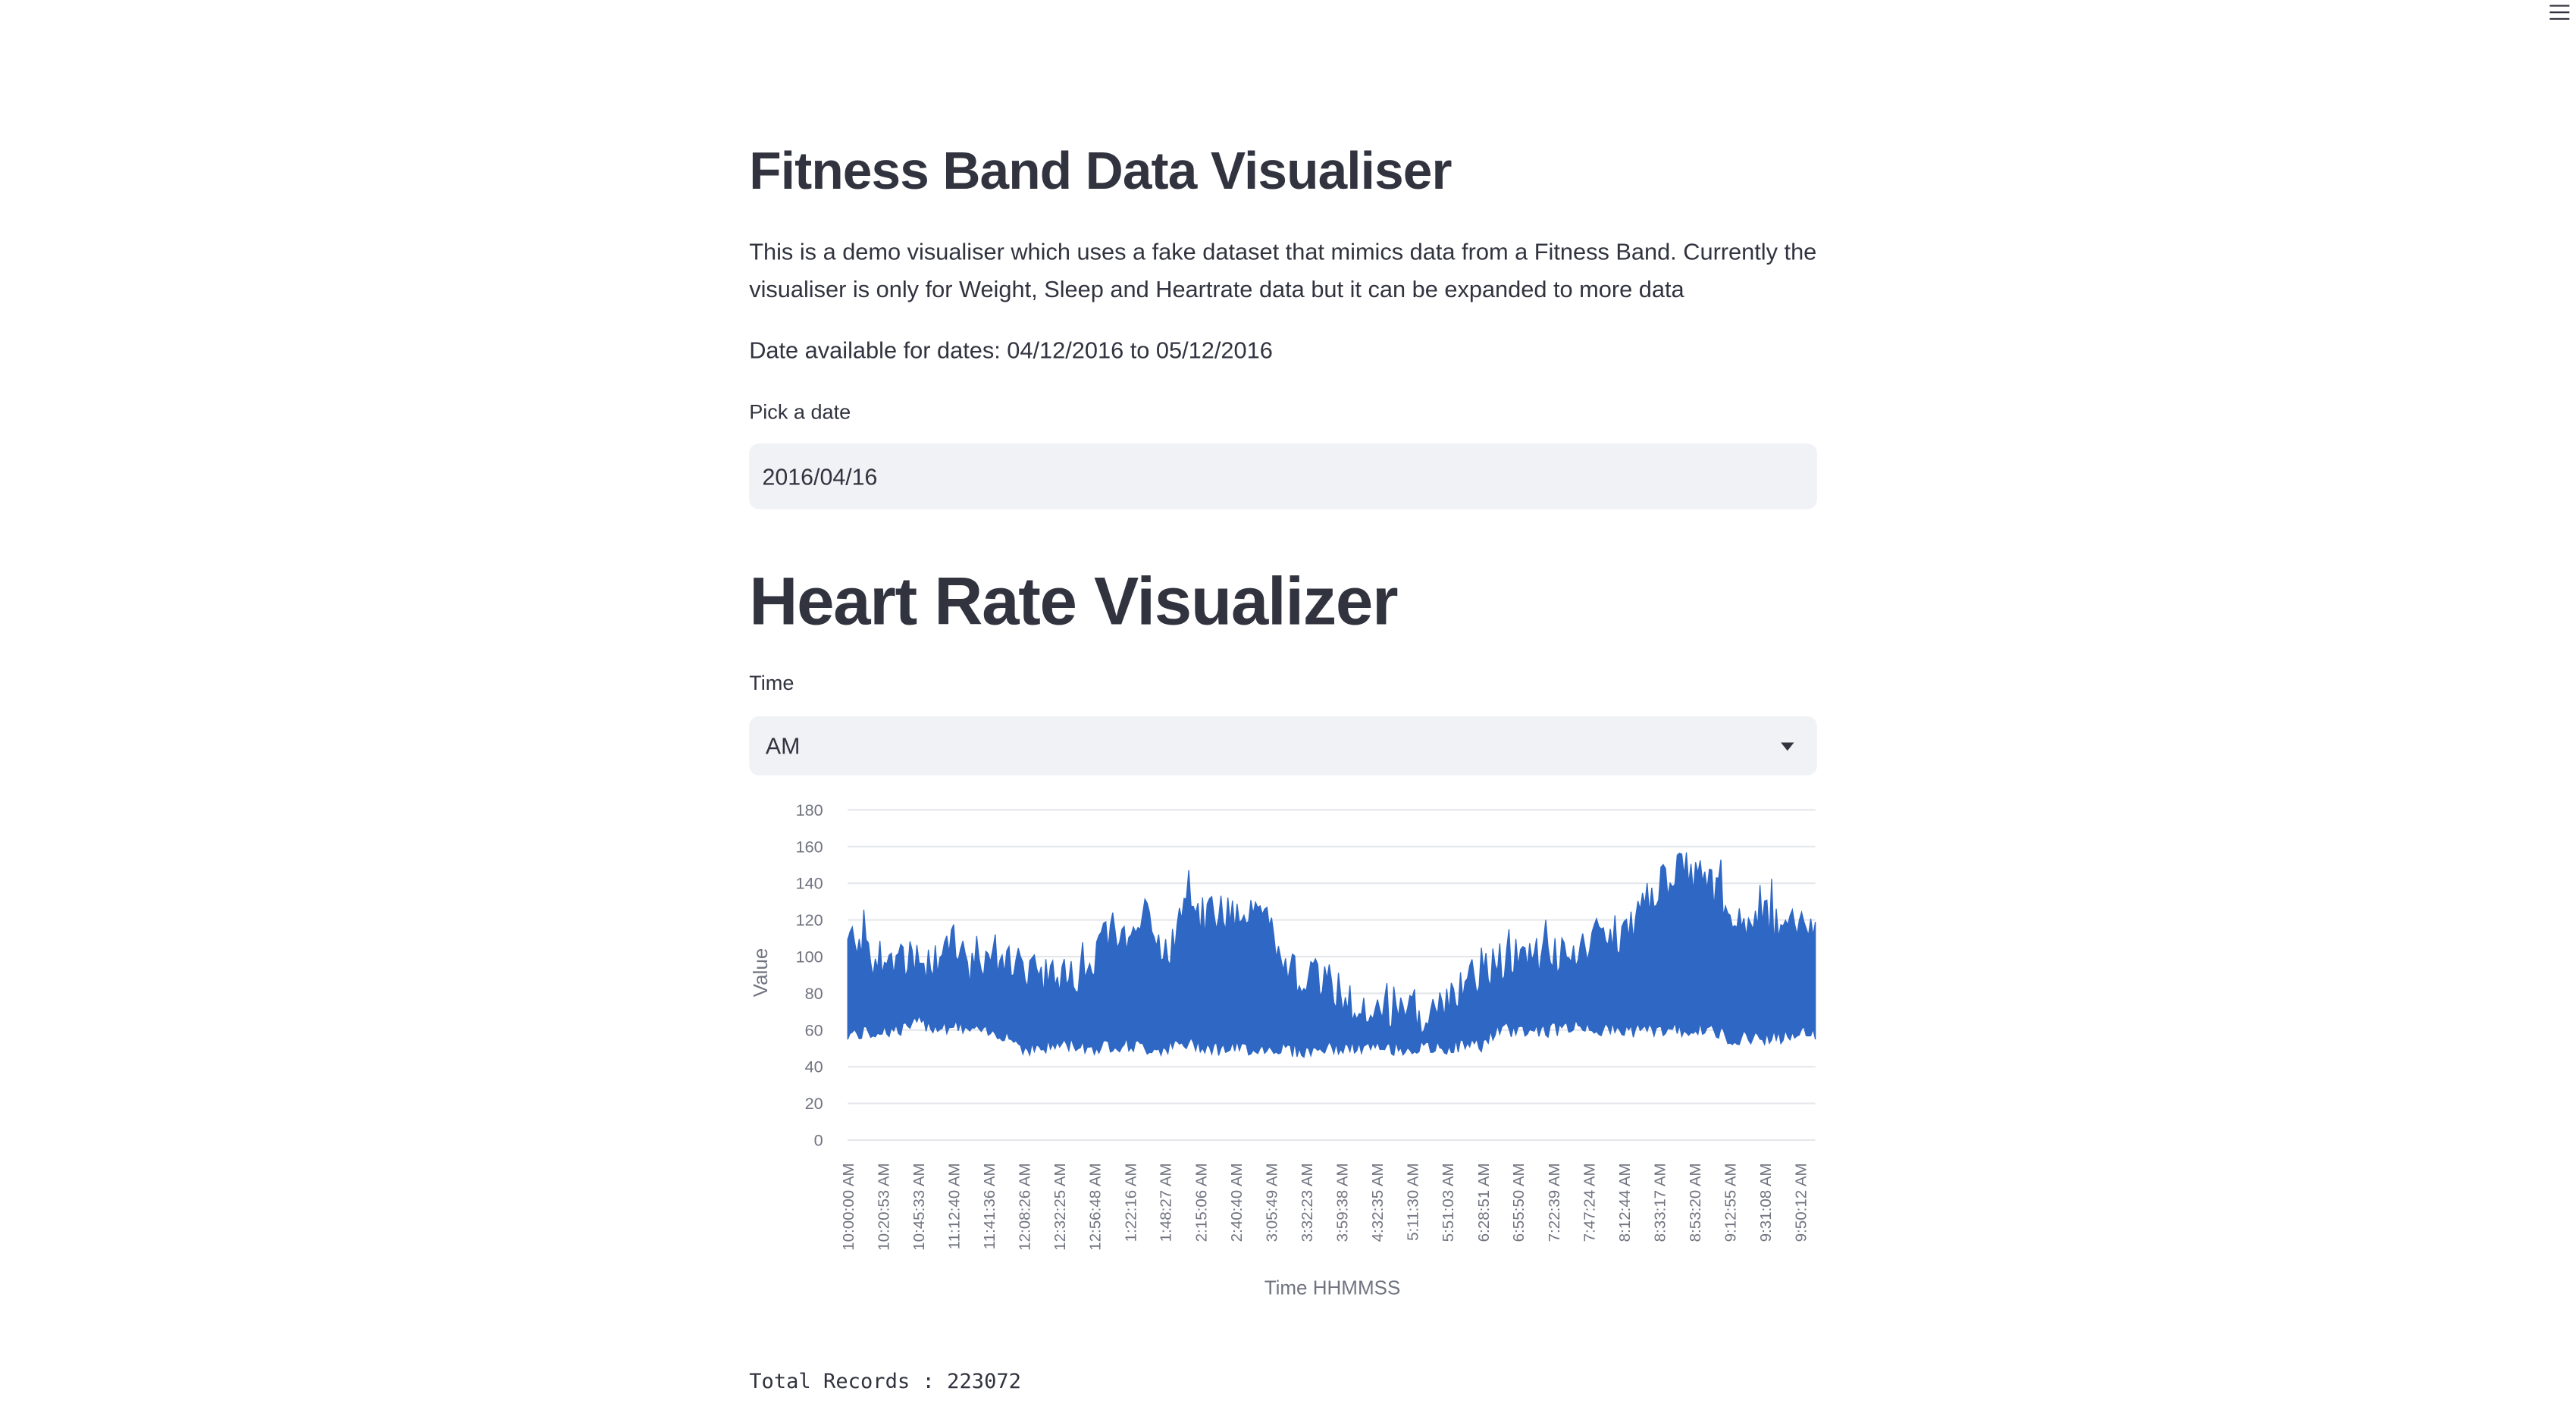  I want to click on section-title: Heart Rate Visualizer, so click(1073, 601).